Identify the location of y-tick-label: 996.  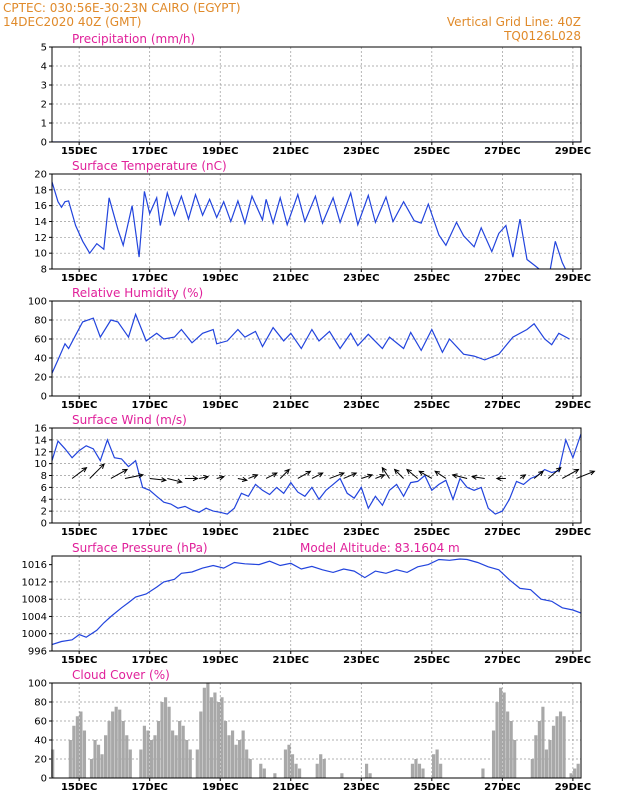
(37, 652).